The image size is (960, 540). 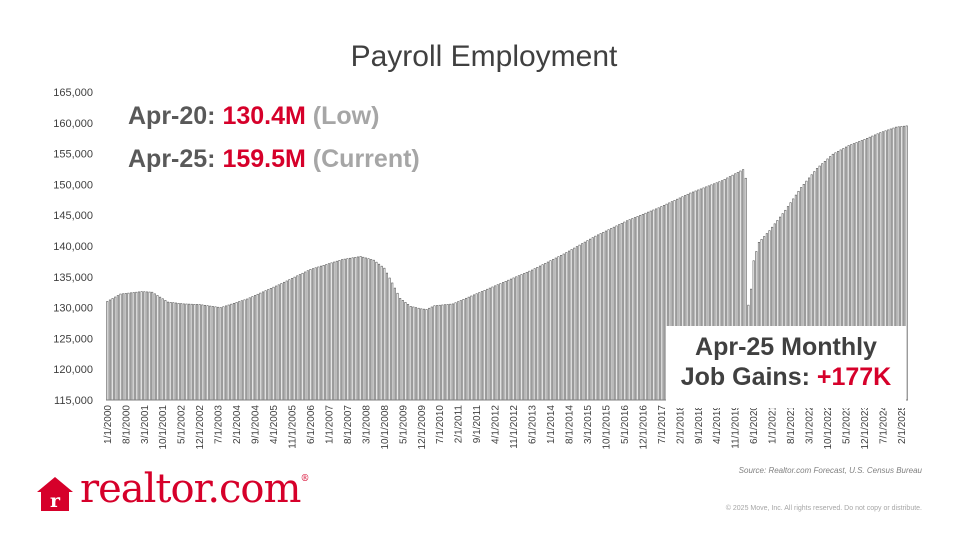 I want to click on gains-label: Job Gains:, so click(x=748, y=377).